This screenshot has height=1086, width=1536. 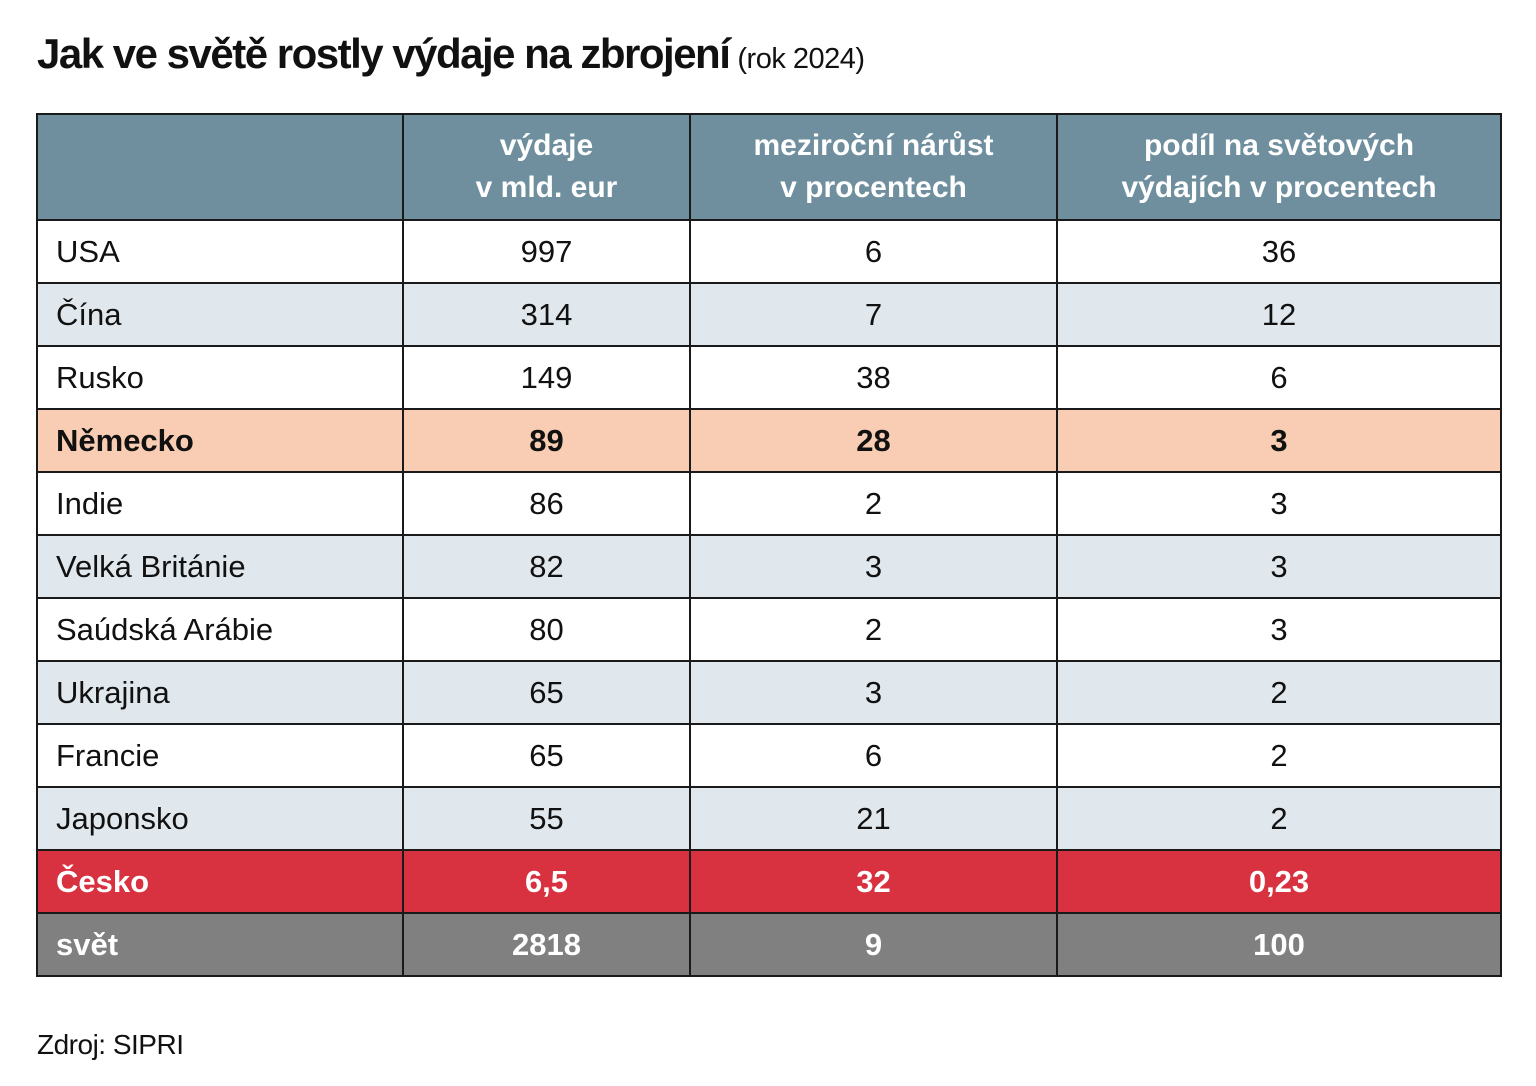 I want to click on table-row: Indie 86 2 3, so click(x=769, y=503).